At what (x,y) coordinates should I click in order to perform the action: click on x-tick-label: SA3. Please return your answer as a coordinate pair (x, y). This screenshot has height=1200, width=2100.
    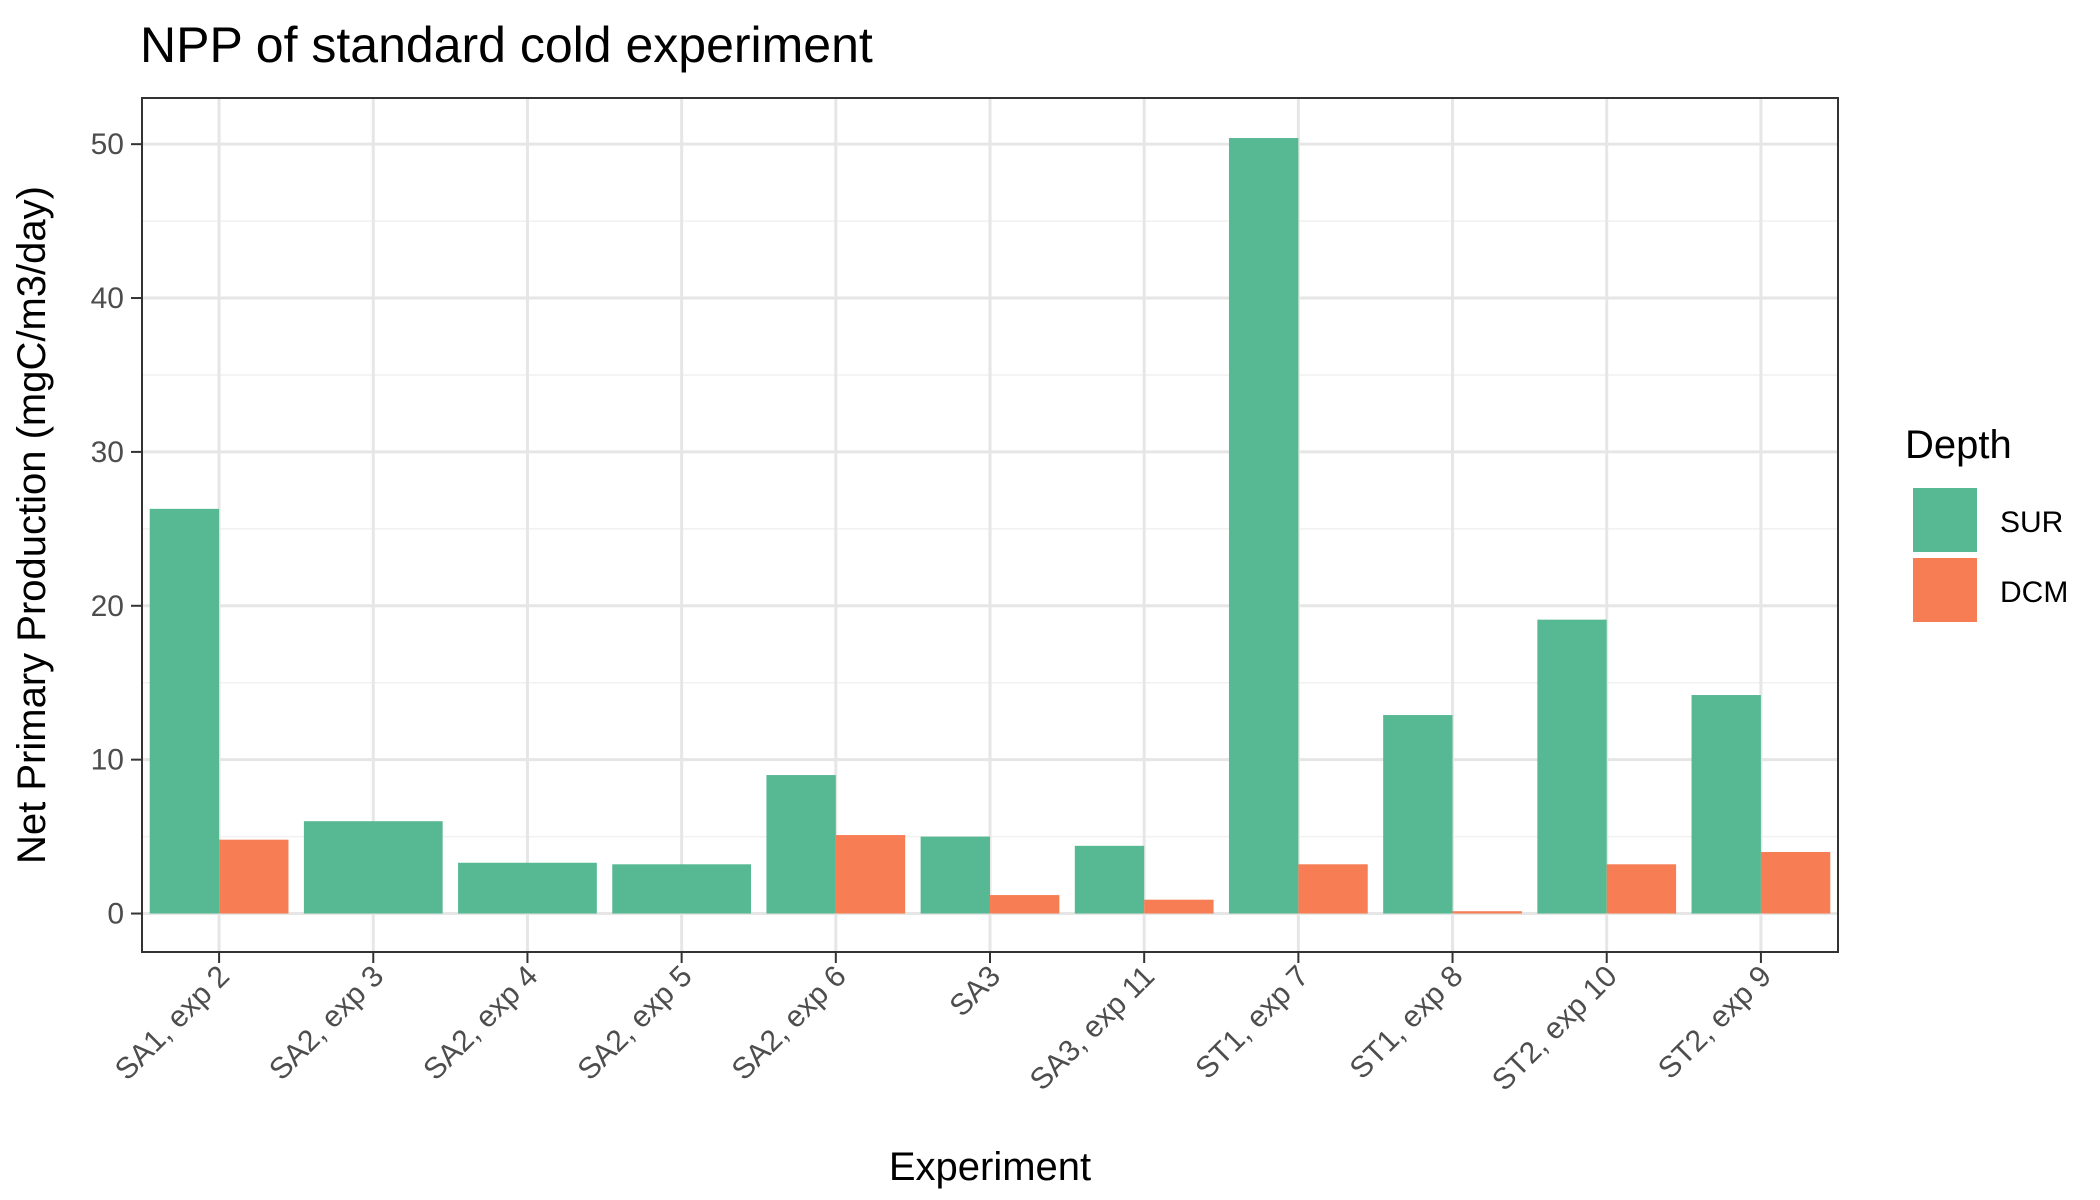
    Looking at the image, I should click on (975, 991).